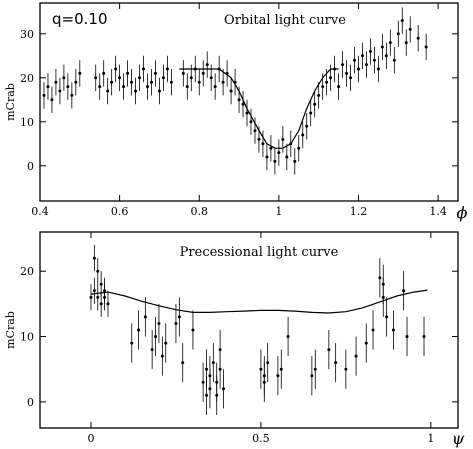  What do you see at coordinates (430, 438) in the screenshot?
I see `precessional-x-tick-label: 1` at bounding box center [430, 438].